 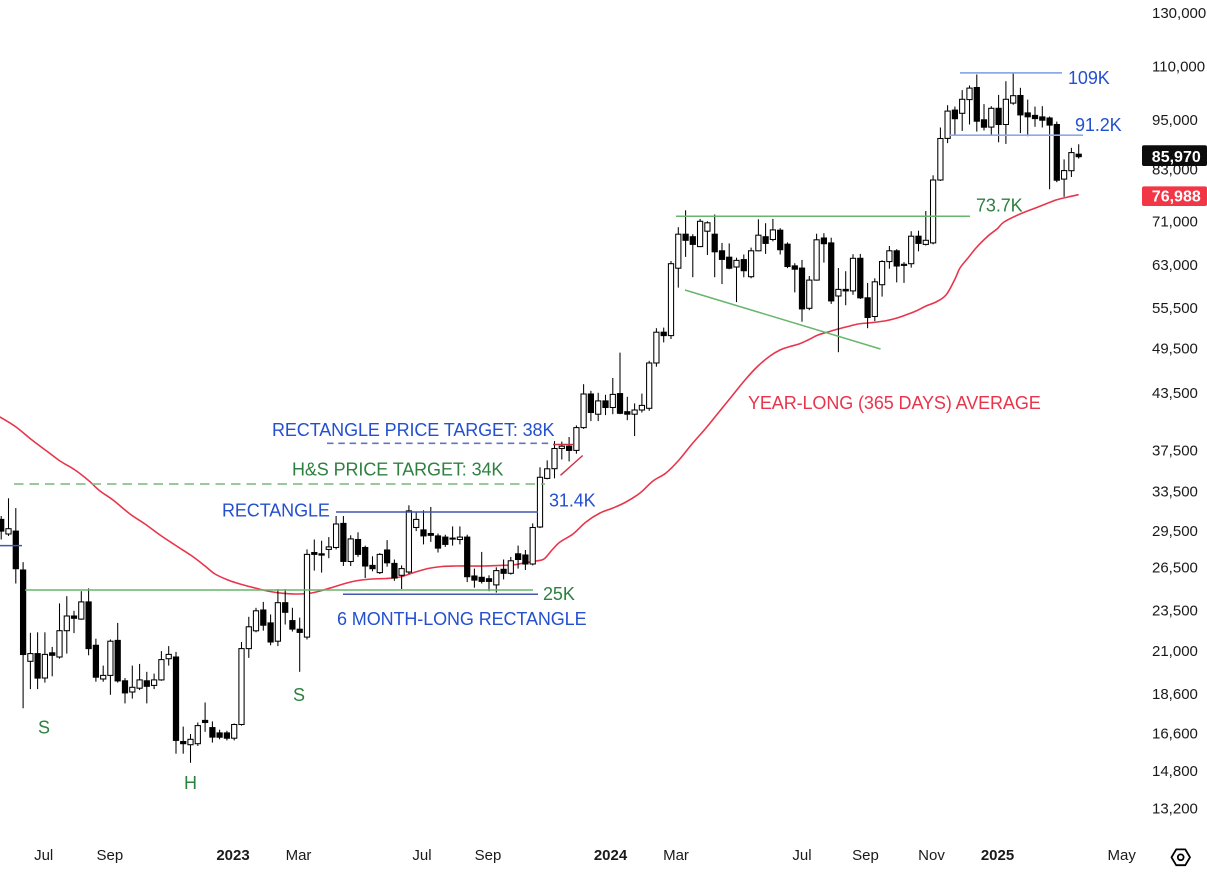 What do you see at coordinates (1175, 120) in the screenshot?
I see `svg-text: 95,000` at bounding box center [1175, 120].